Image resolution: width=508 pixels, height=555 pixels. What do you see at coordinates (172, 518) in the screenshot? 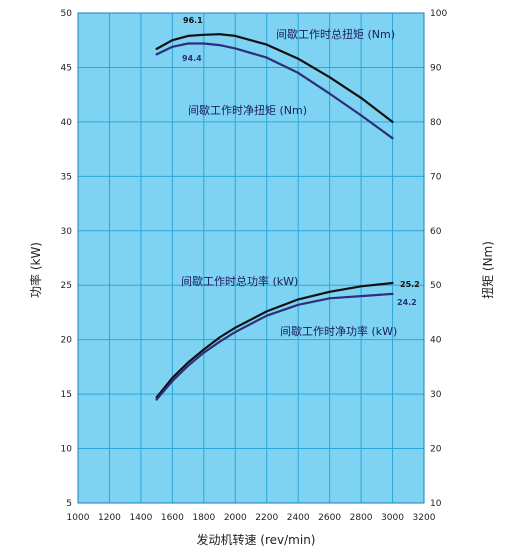
I see `x-tick-label: 1600` at bounding box center [172, 518].